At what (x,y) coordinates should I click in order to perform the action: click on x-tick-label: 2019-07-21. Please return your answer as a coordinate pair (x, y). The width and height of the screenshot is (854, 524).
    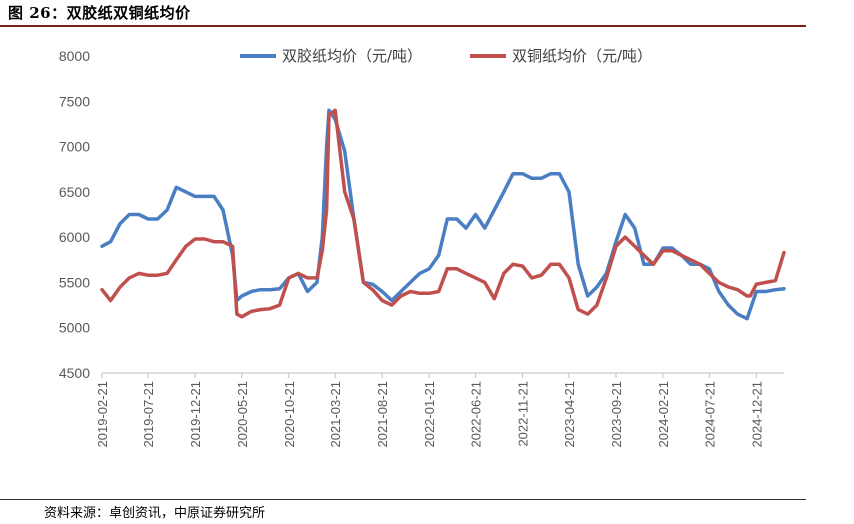
    Looking at the image, I should click on (148, 414).